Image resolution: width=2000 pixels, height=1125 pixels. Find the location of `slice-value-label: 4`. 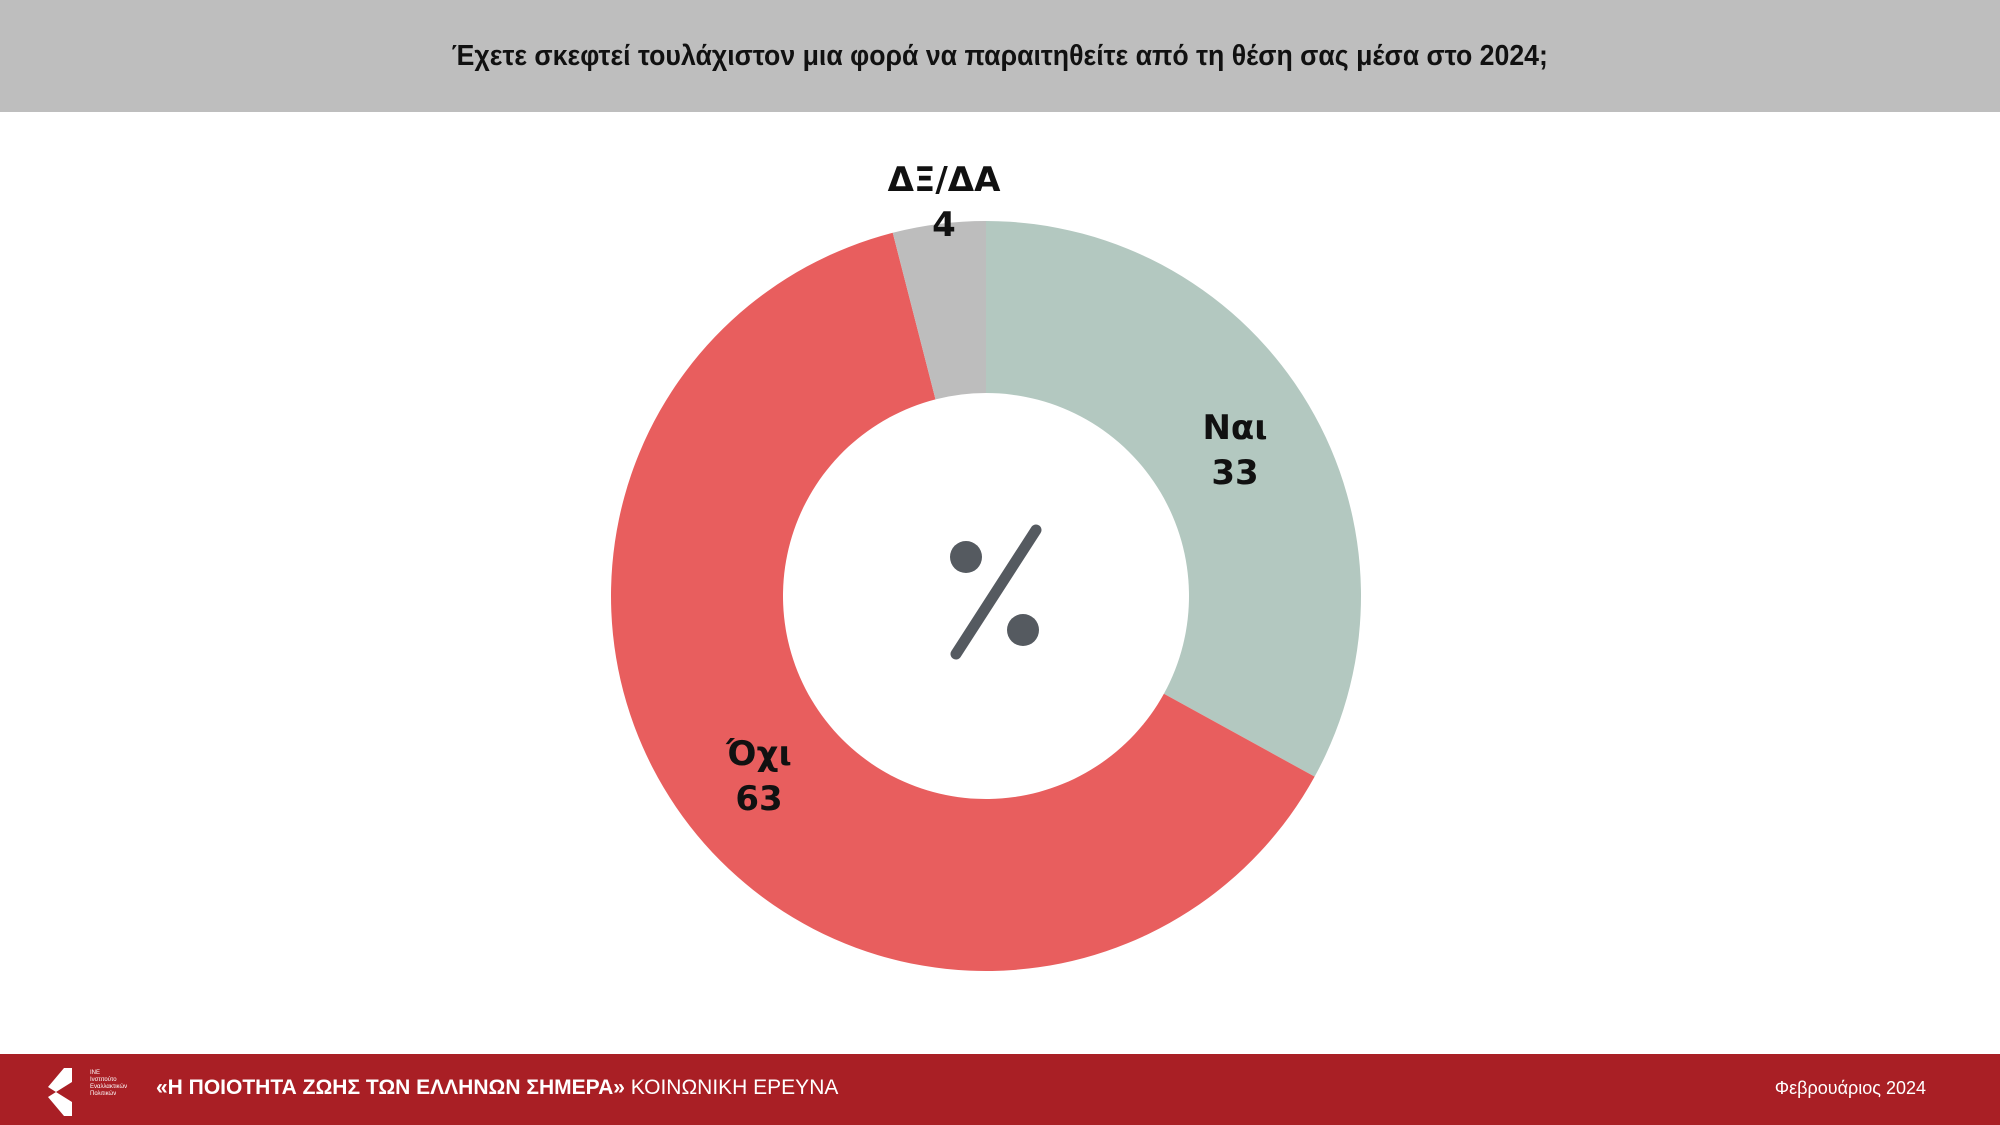

slice-value-label: 4 is located at coordinates (944, 225).